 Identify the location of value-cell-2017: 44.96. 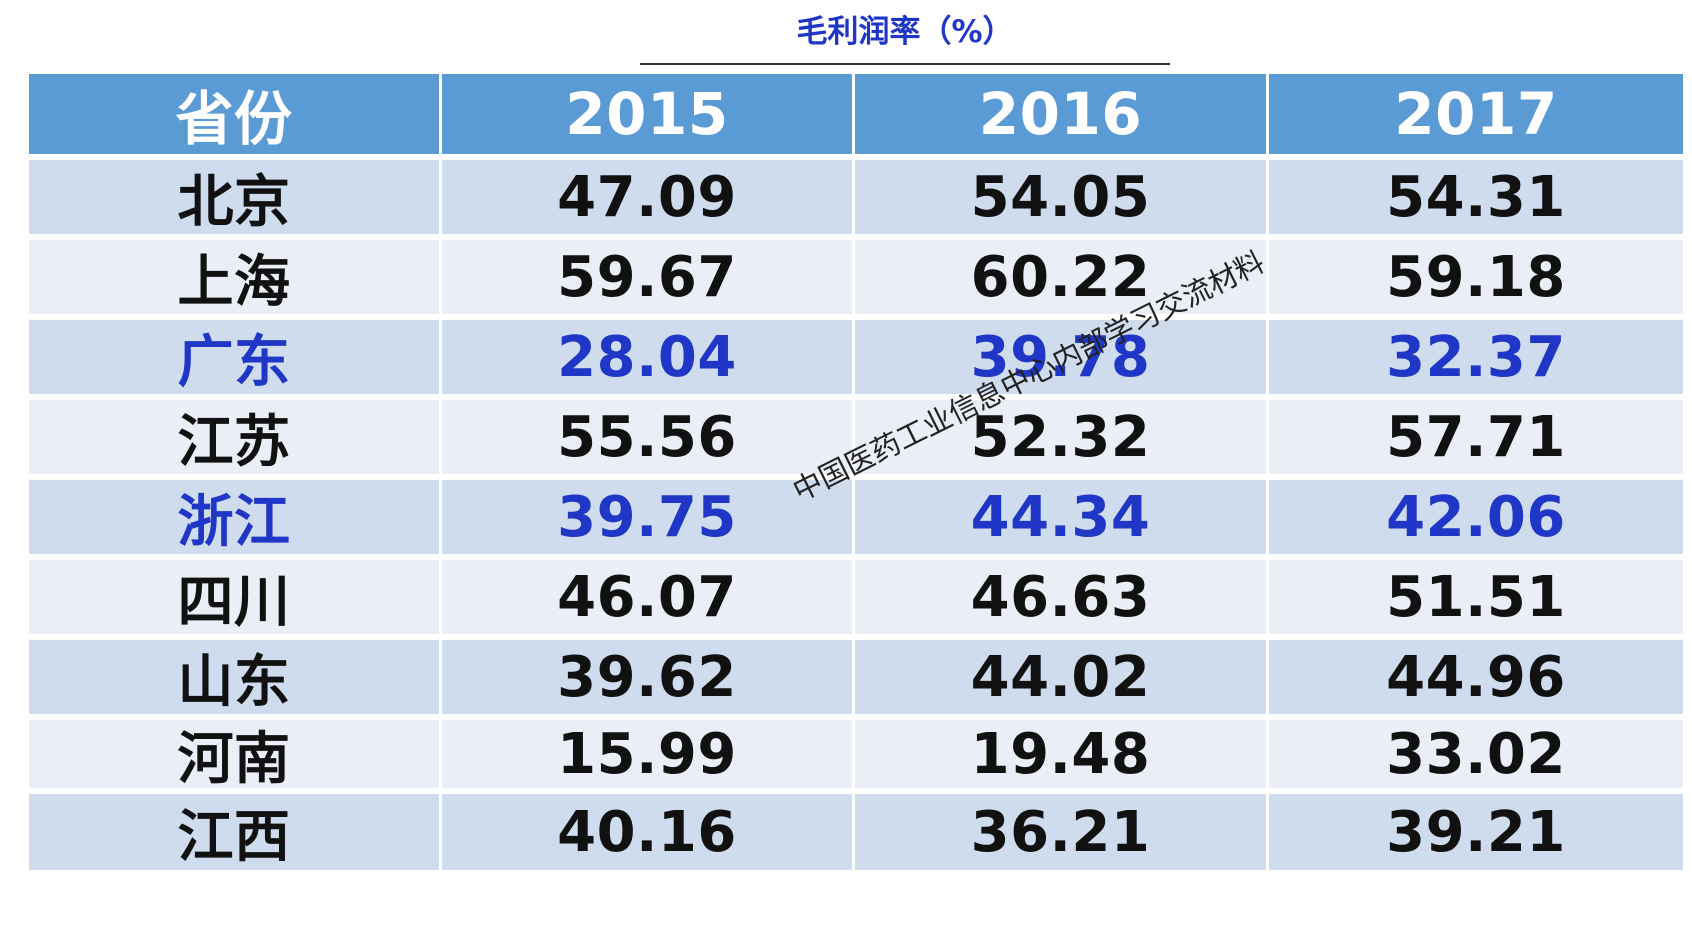
(1476, 680).